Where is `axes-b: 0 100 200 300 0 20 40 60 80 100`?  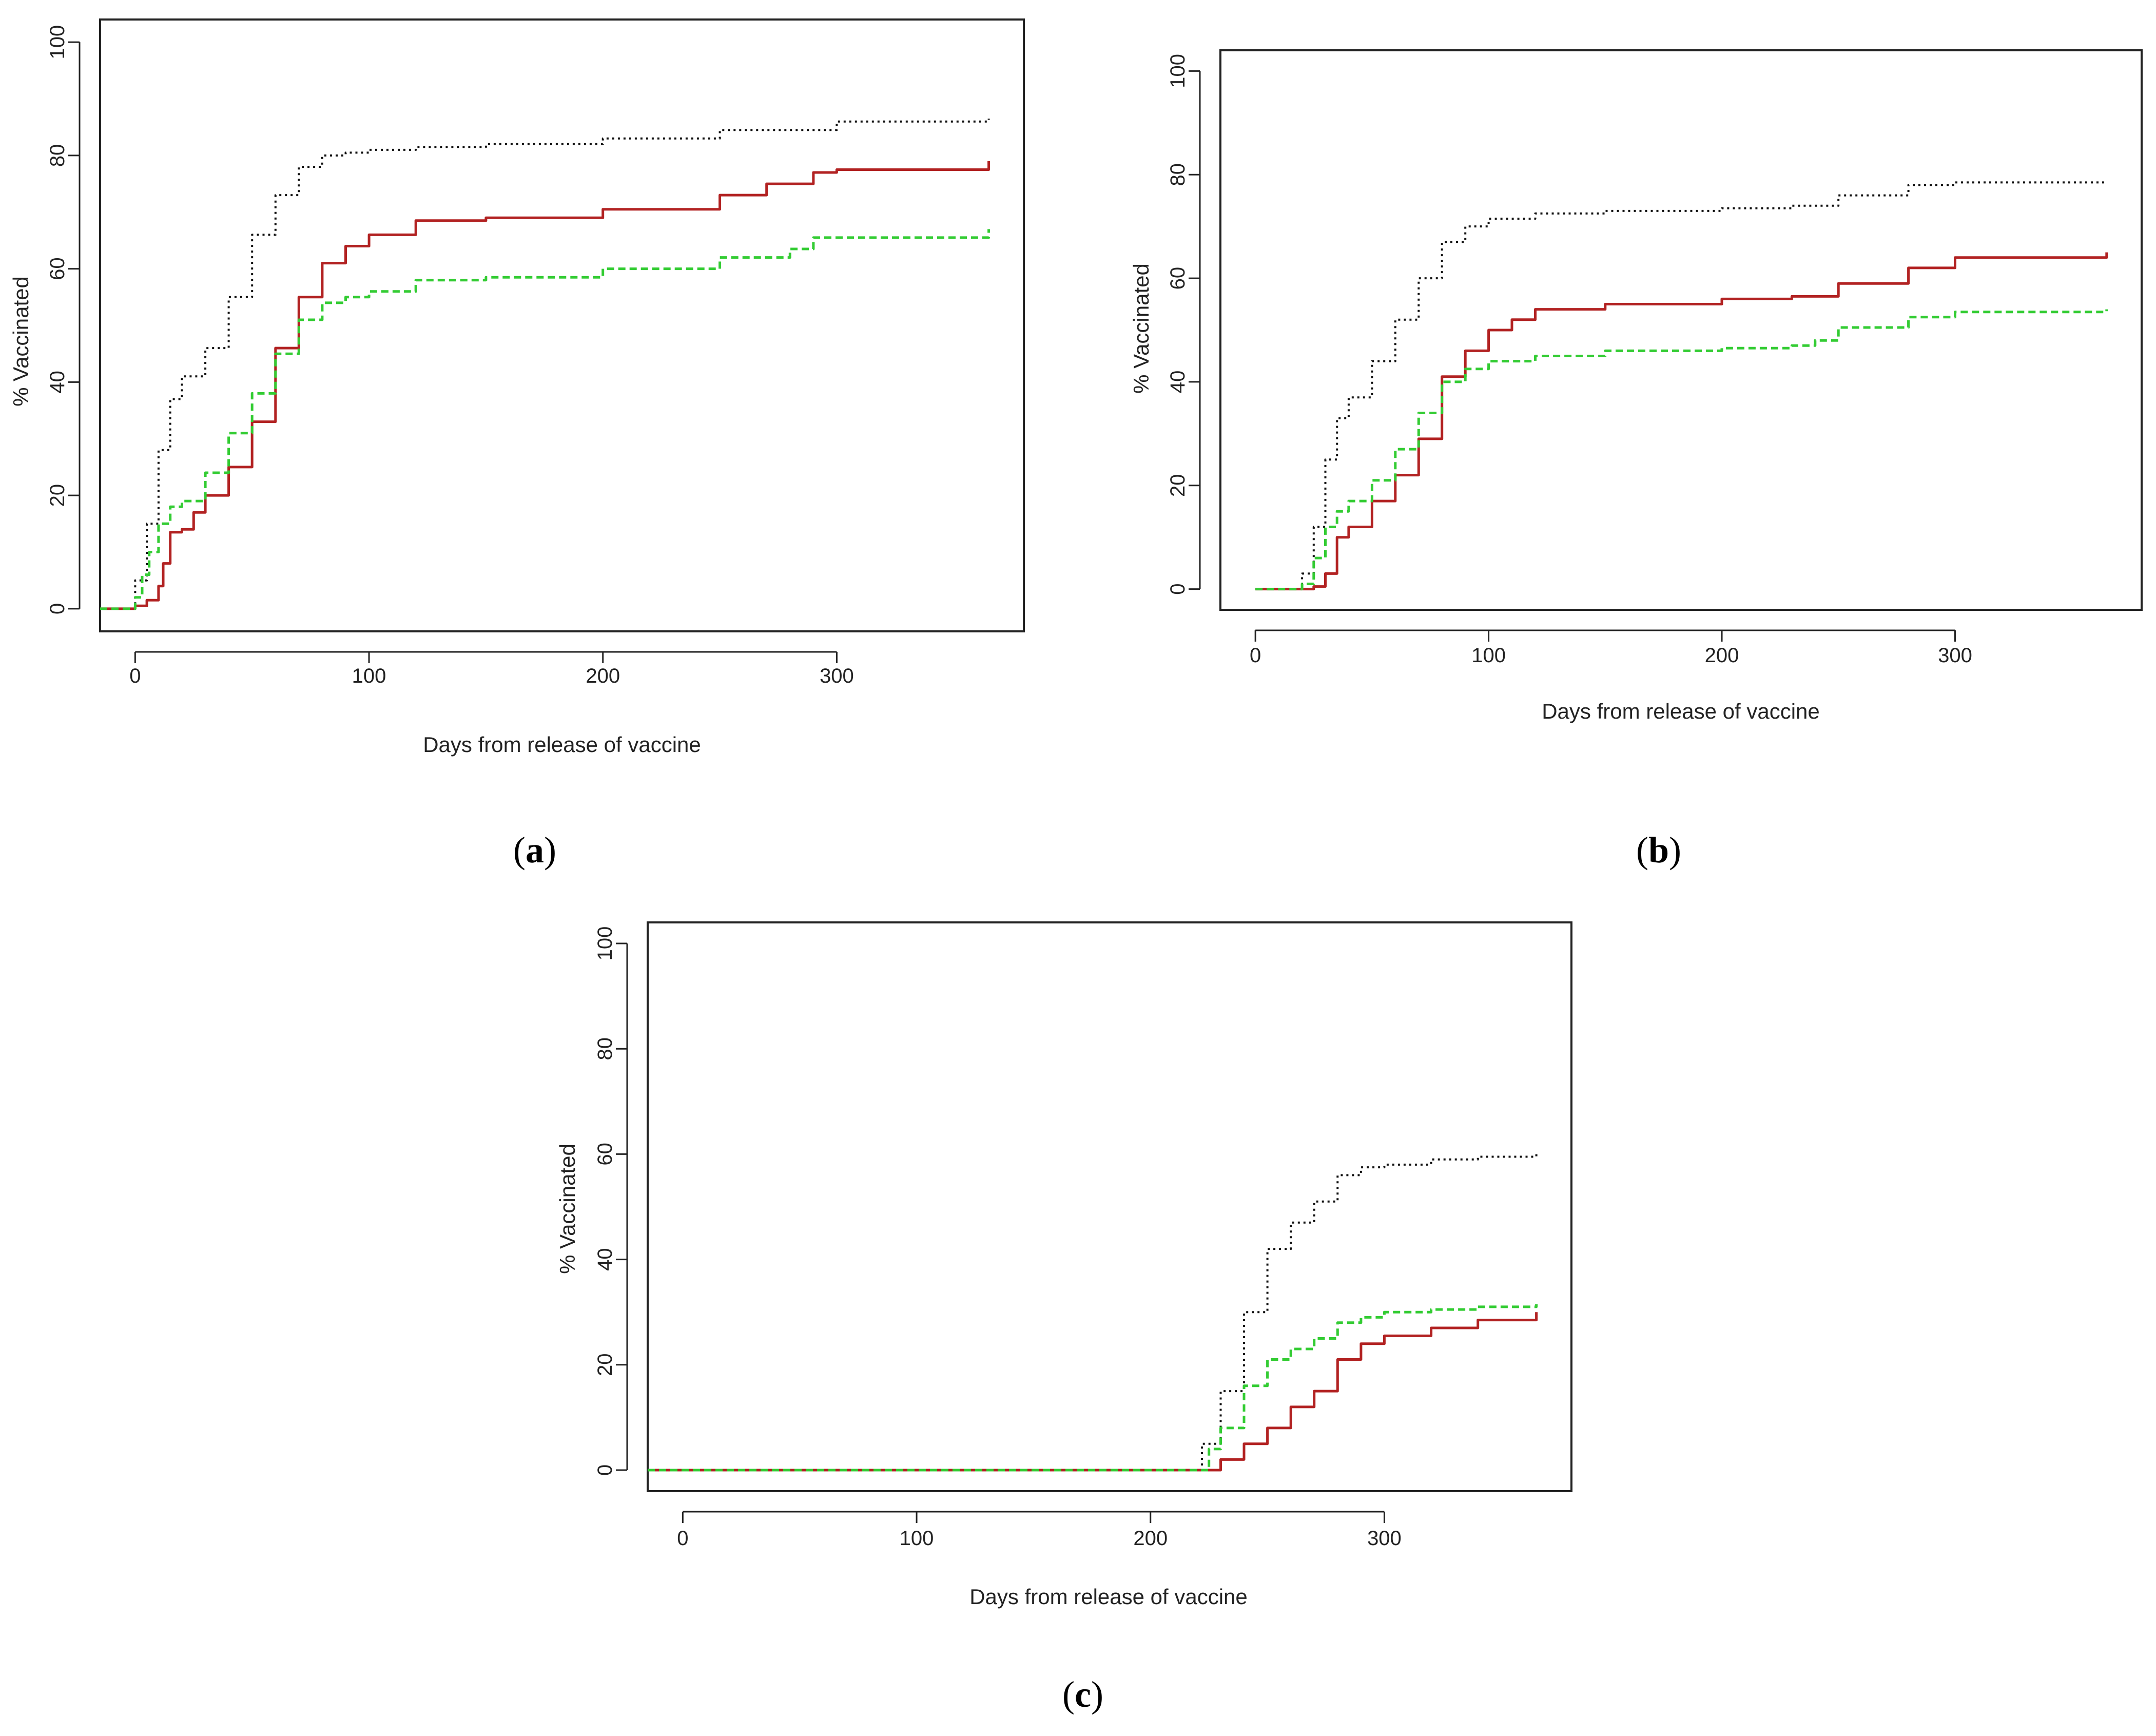
axes-b: 0 100 200 300 0 20 40 60 80 100 is located at coordinates (1569, 360).